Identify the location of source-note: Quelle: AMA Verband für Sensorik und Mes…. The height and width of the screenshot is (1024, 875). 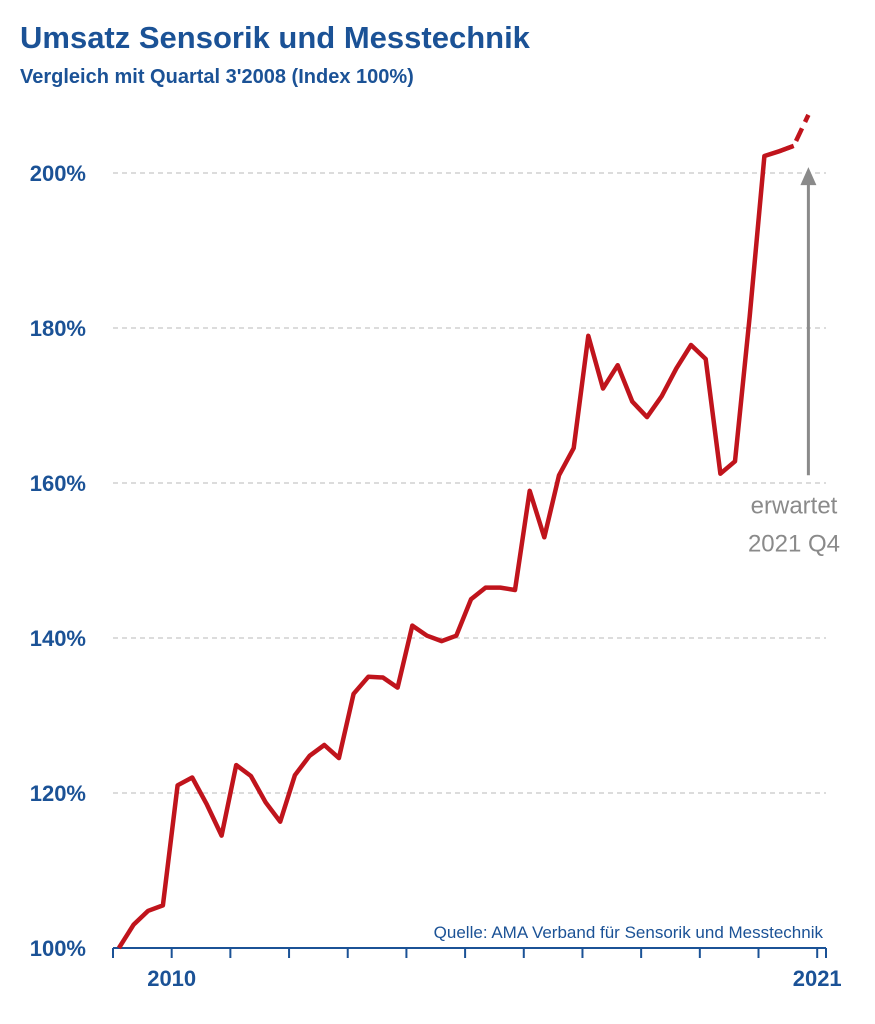
(629, 932).